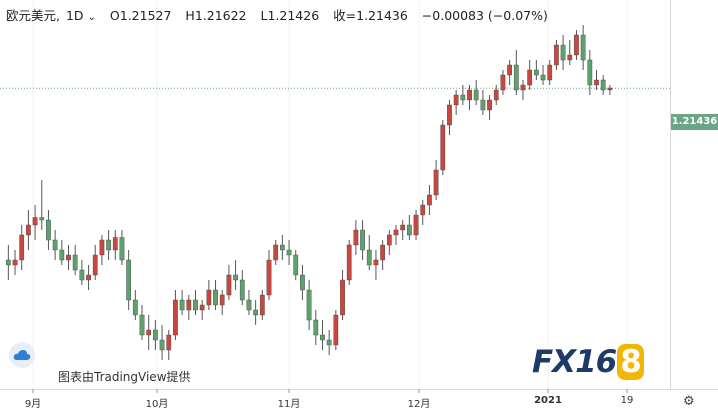 Image resolution: width=718 pixels, height=412 pixels. I want to click on fx168-logo: FX16 8, so click(588, 362).